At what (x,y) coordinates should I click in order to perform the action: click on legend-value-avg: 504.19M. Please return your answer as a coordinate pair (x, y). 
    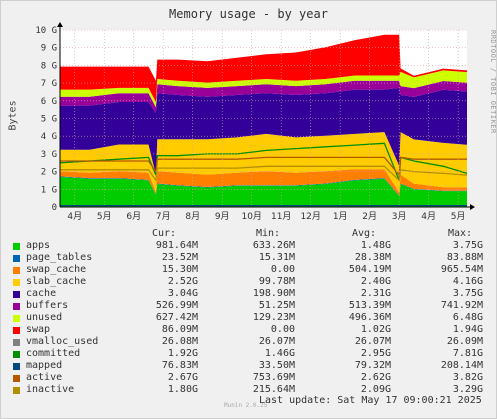
    Looking at the image, I should click on (369, 269).